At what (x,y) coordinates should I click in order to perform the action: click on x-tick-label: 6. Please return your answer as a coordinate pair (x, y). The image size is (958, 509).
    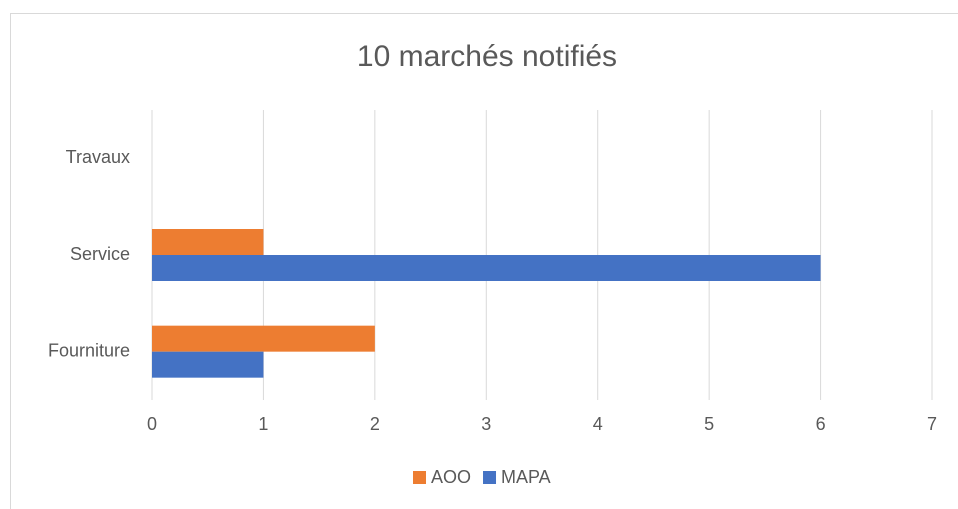
    Looking at the image, I should click on (821, 424).